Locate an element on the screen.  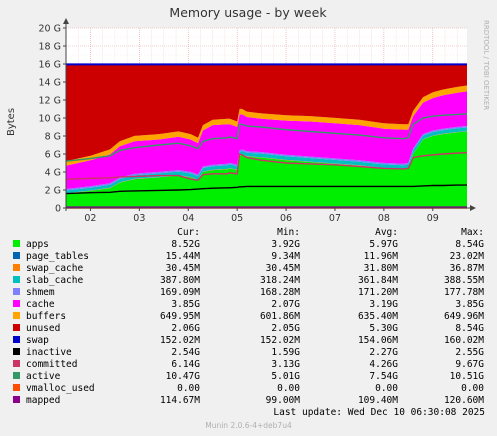
legend-value-max: 36.87M is located at coordinates (466, 268).